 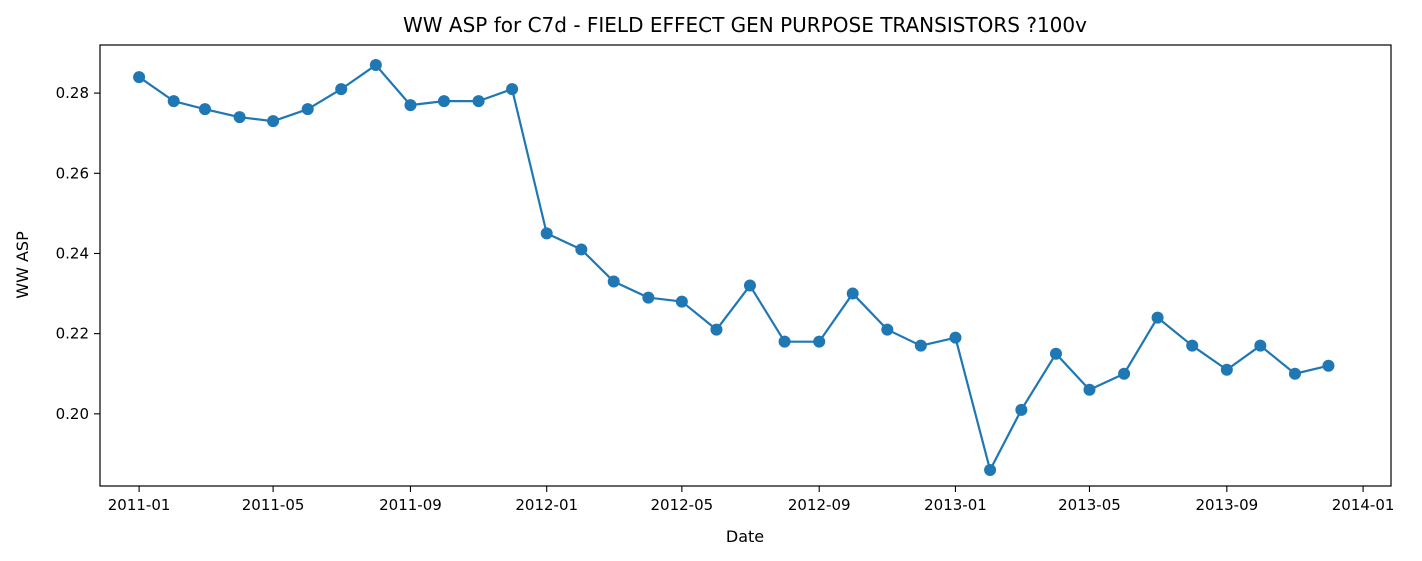 What do you see at coordinates (72, 173) in the screenshot?
I see `y-tick-label: 0.26` at bounding box center [72, 173].